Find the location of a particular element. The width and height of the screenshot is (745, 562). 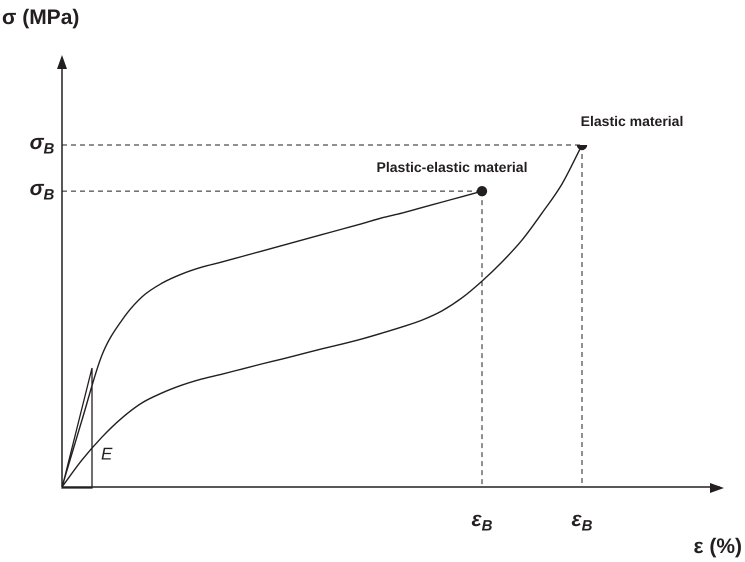

text: Plastic-elastic material is located at coordinates (452, 167).